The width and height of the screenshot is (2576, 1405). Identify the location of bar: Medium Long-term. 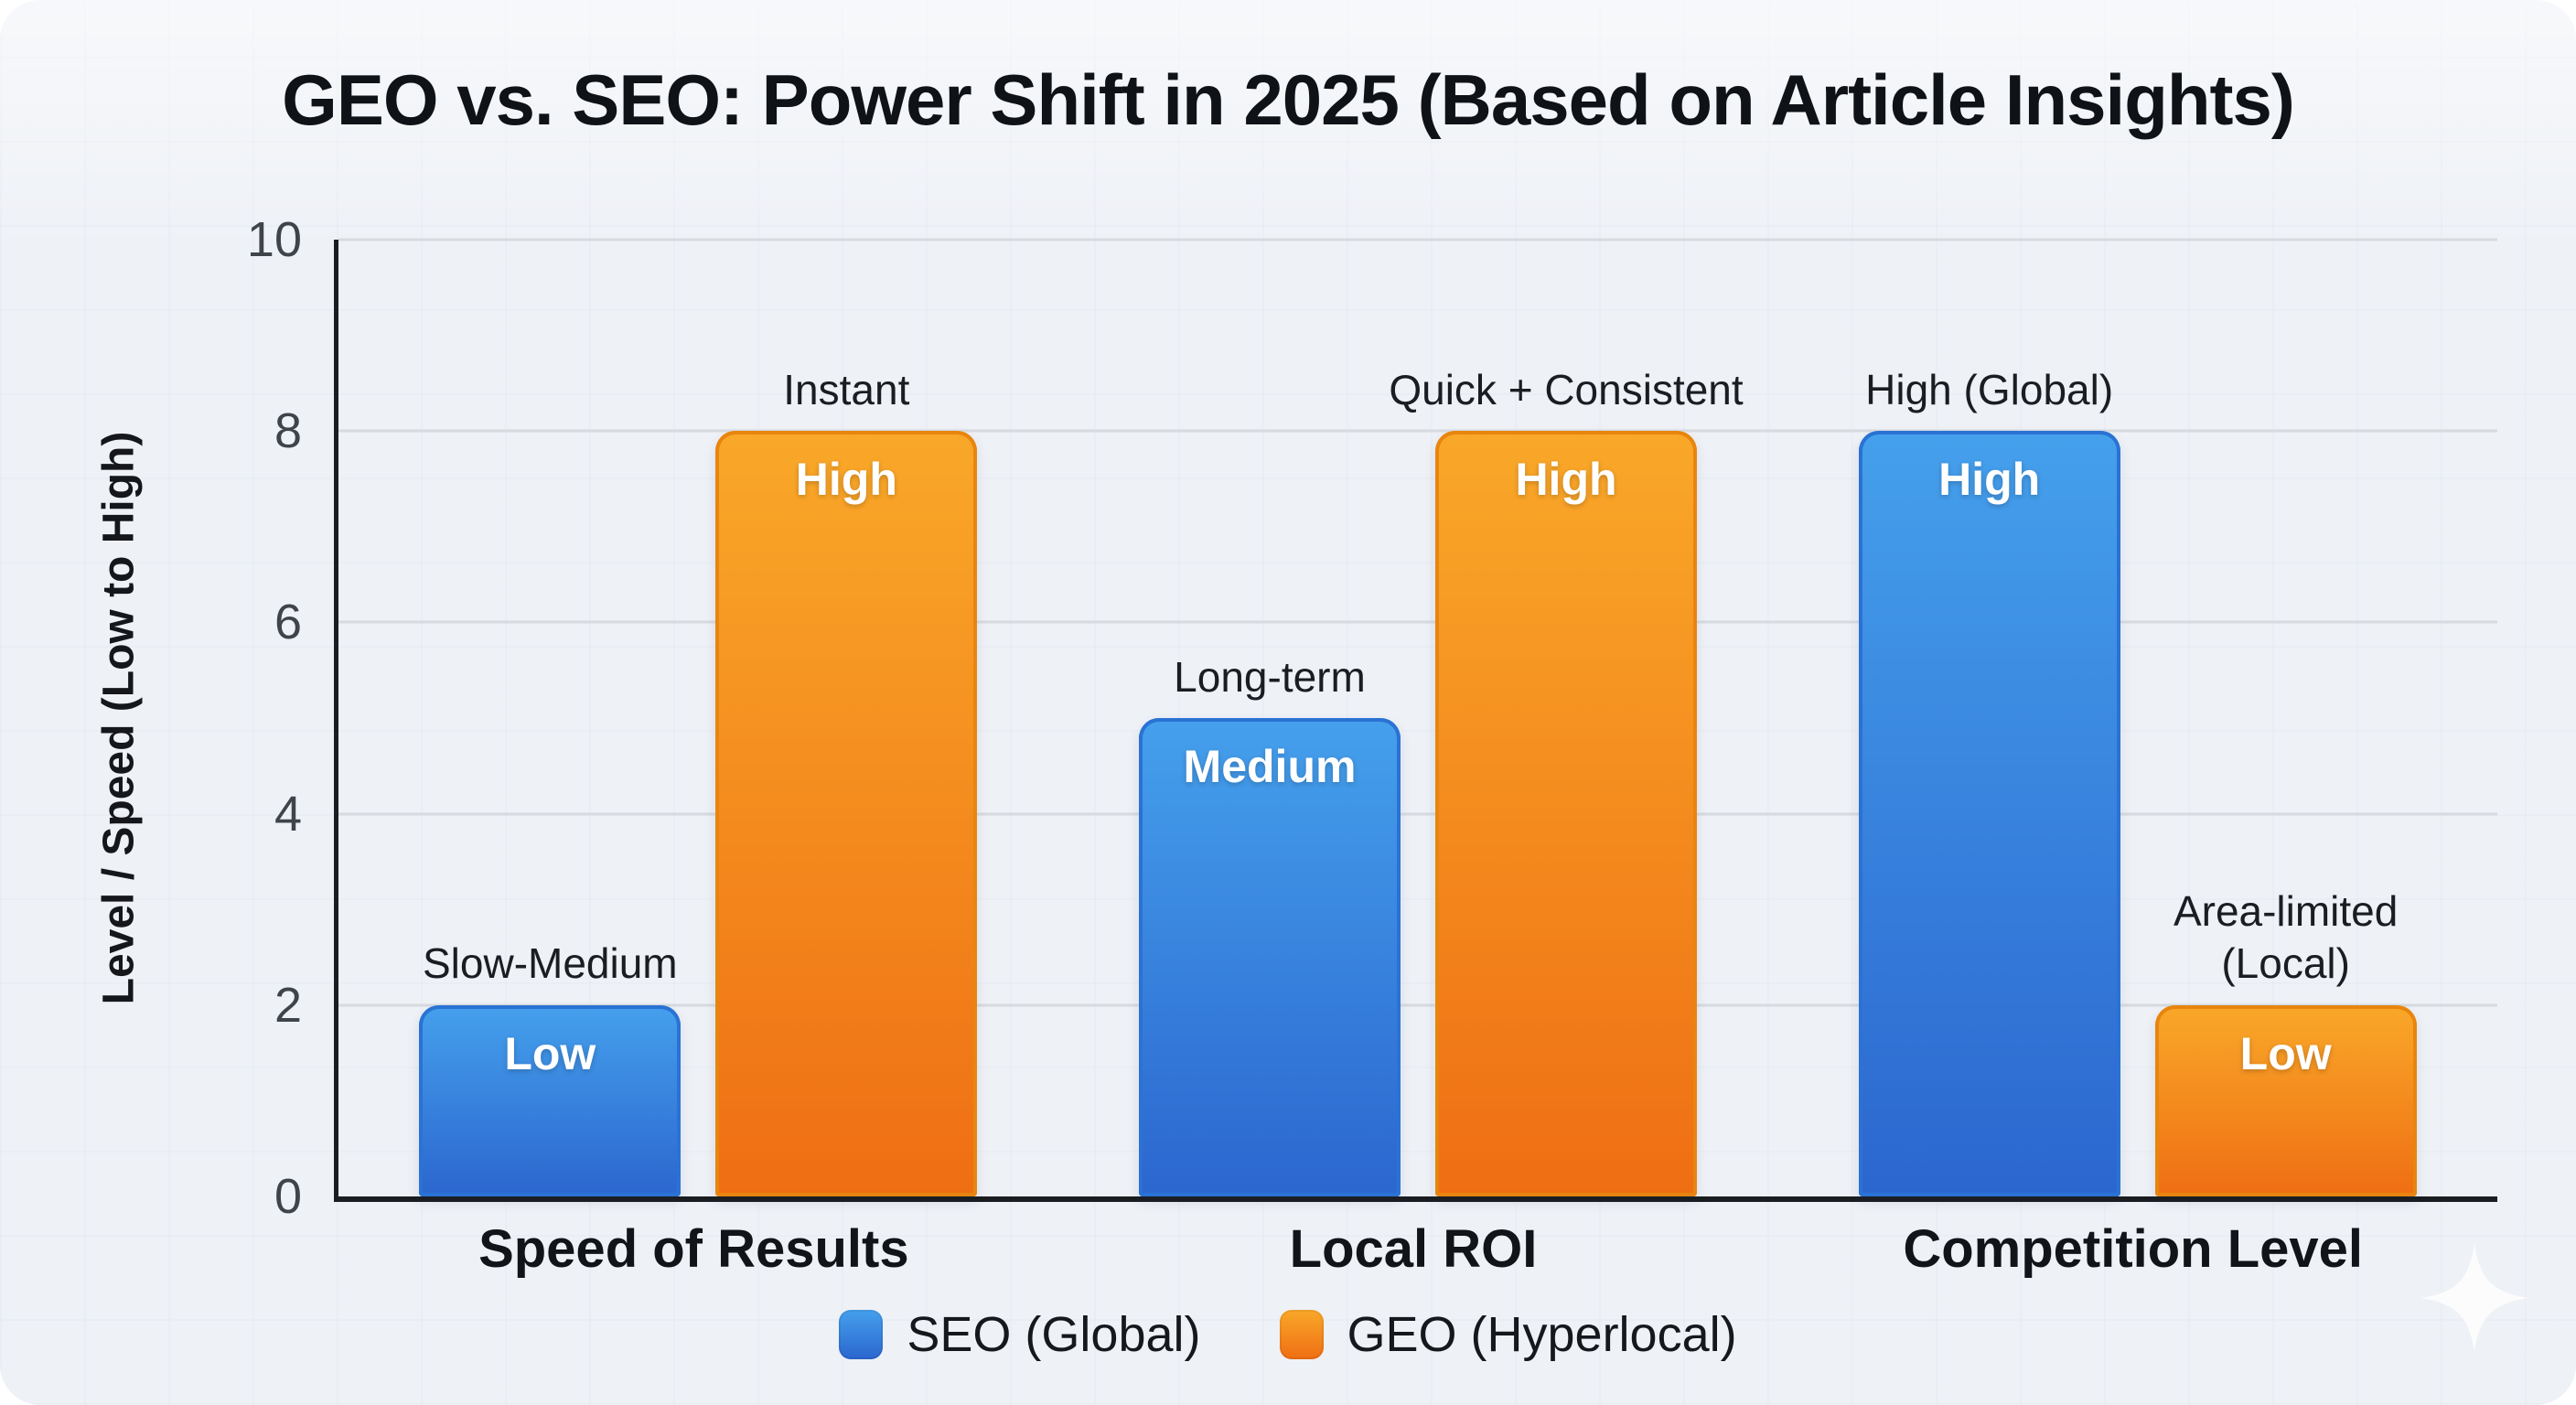
(1270, 924).